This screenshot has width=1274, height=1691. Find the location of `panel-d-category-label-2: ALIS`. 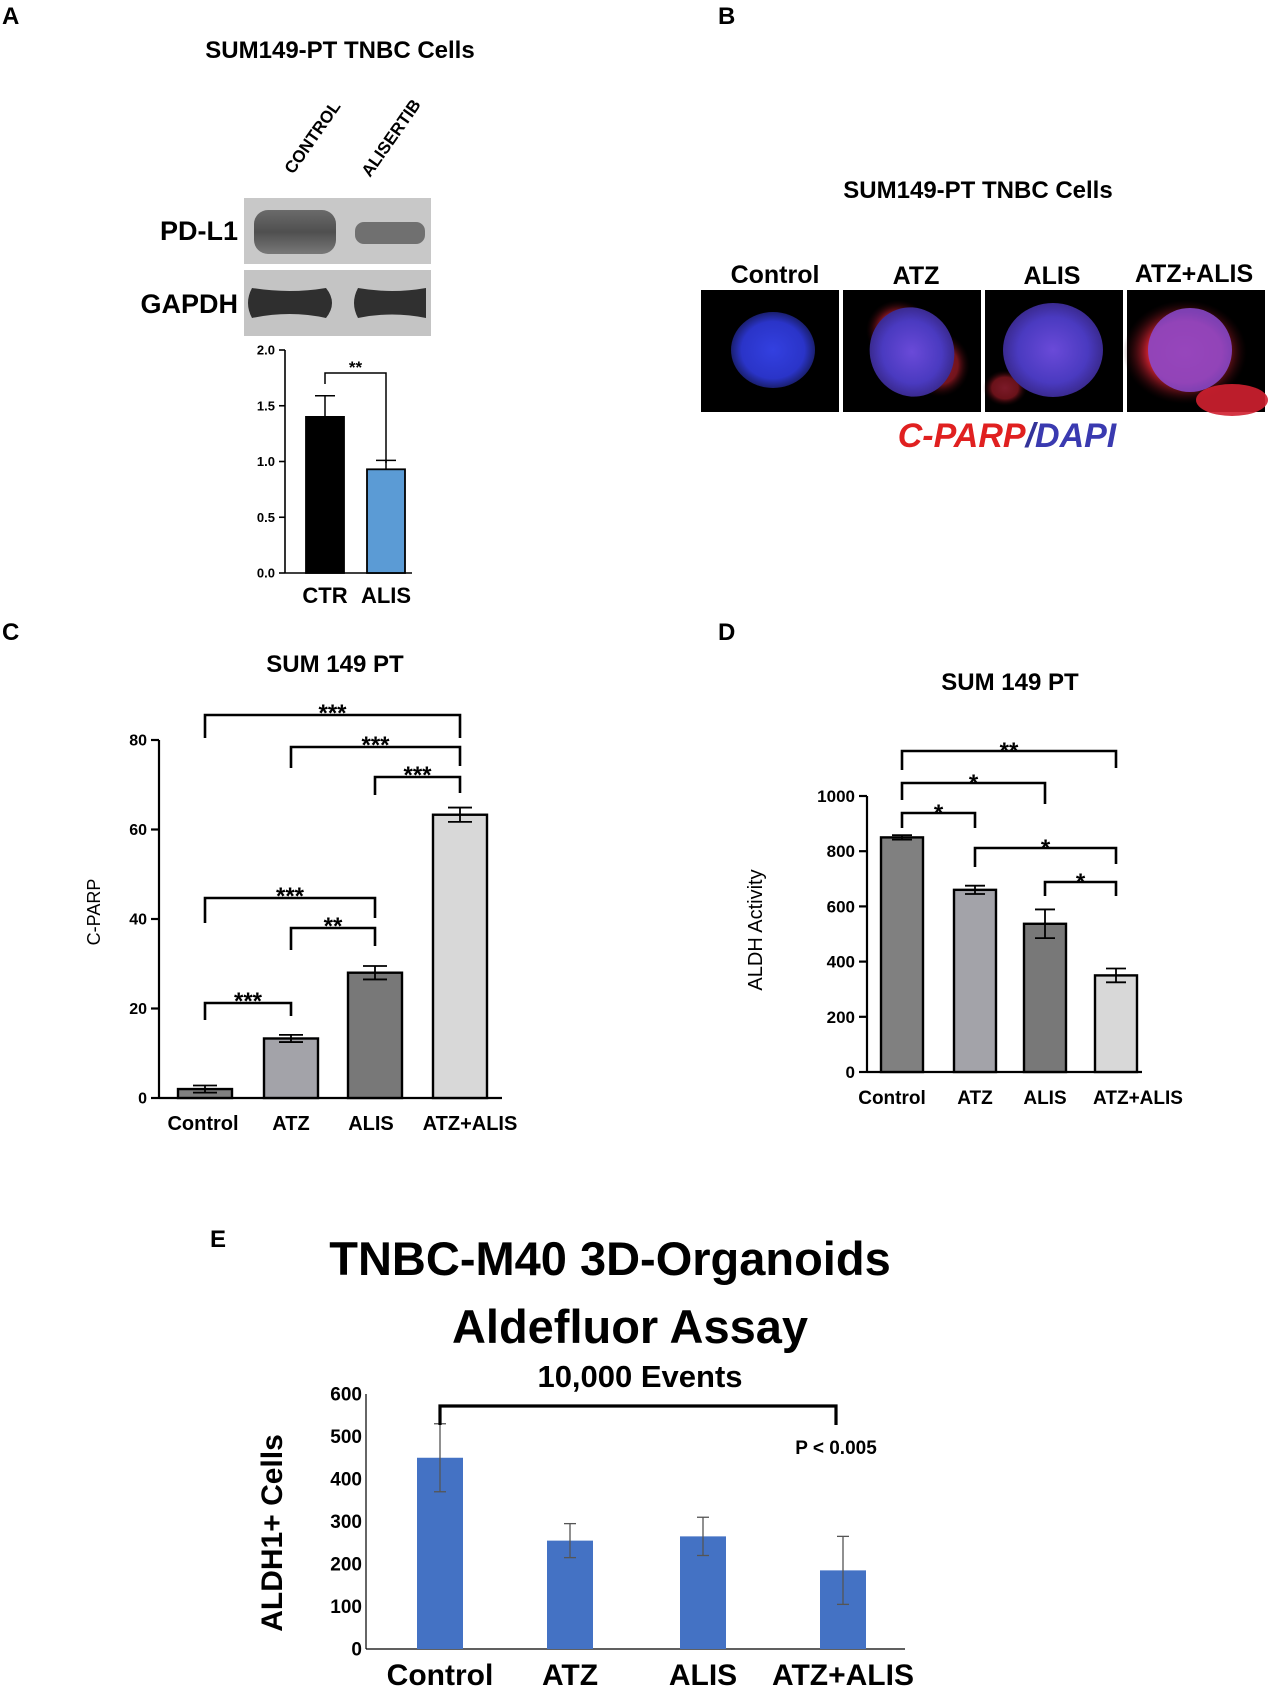

panel-d-category-label-2: ALIS is located at coordinates (1044, 1098).